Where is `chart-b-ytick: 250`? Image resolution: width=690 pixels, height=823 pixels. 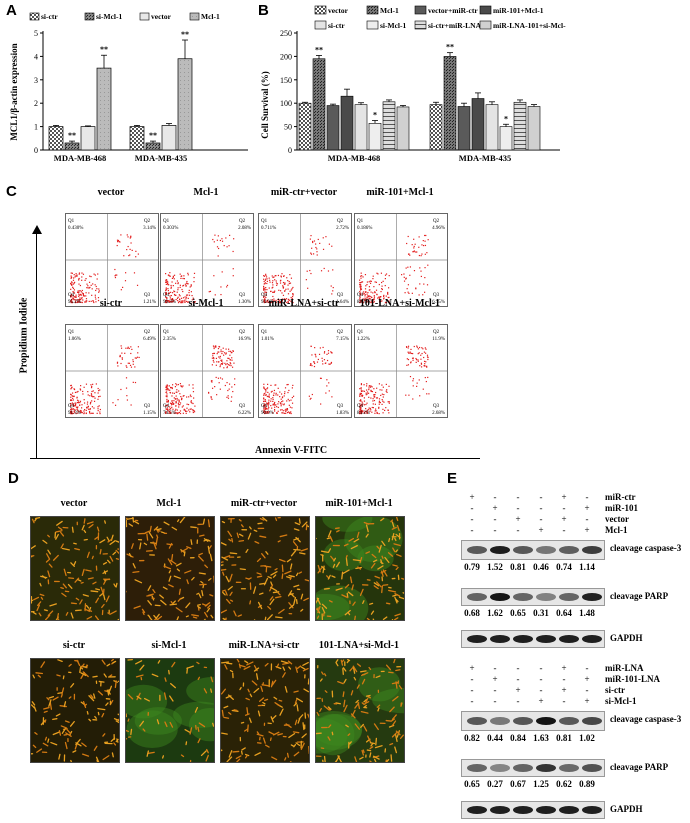 chart-b-ytick: 250 is located at coordinates (286, 33).